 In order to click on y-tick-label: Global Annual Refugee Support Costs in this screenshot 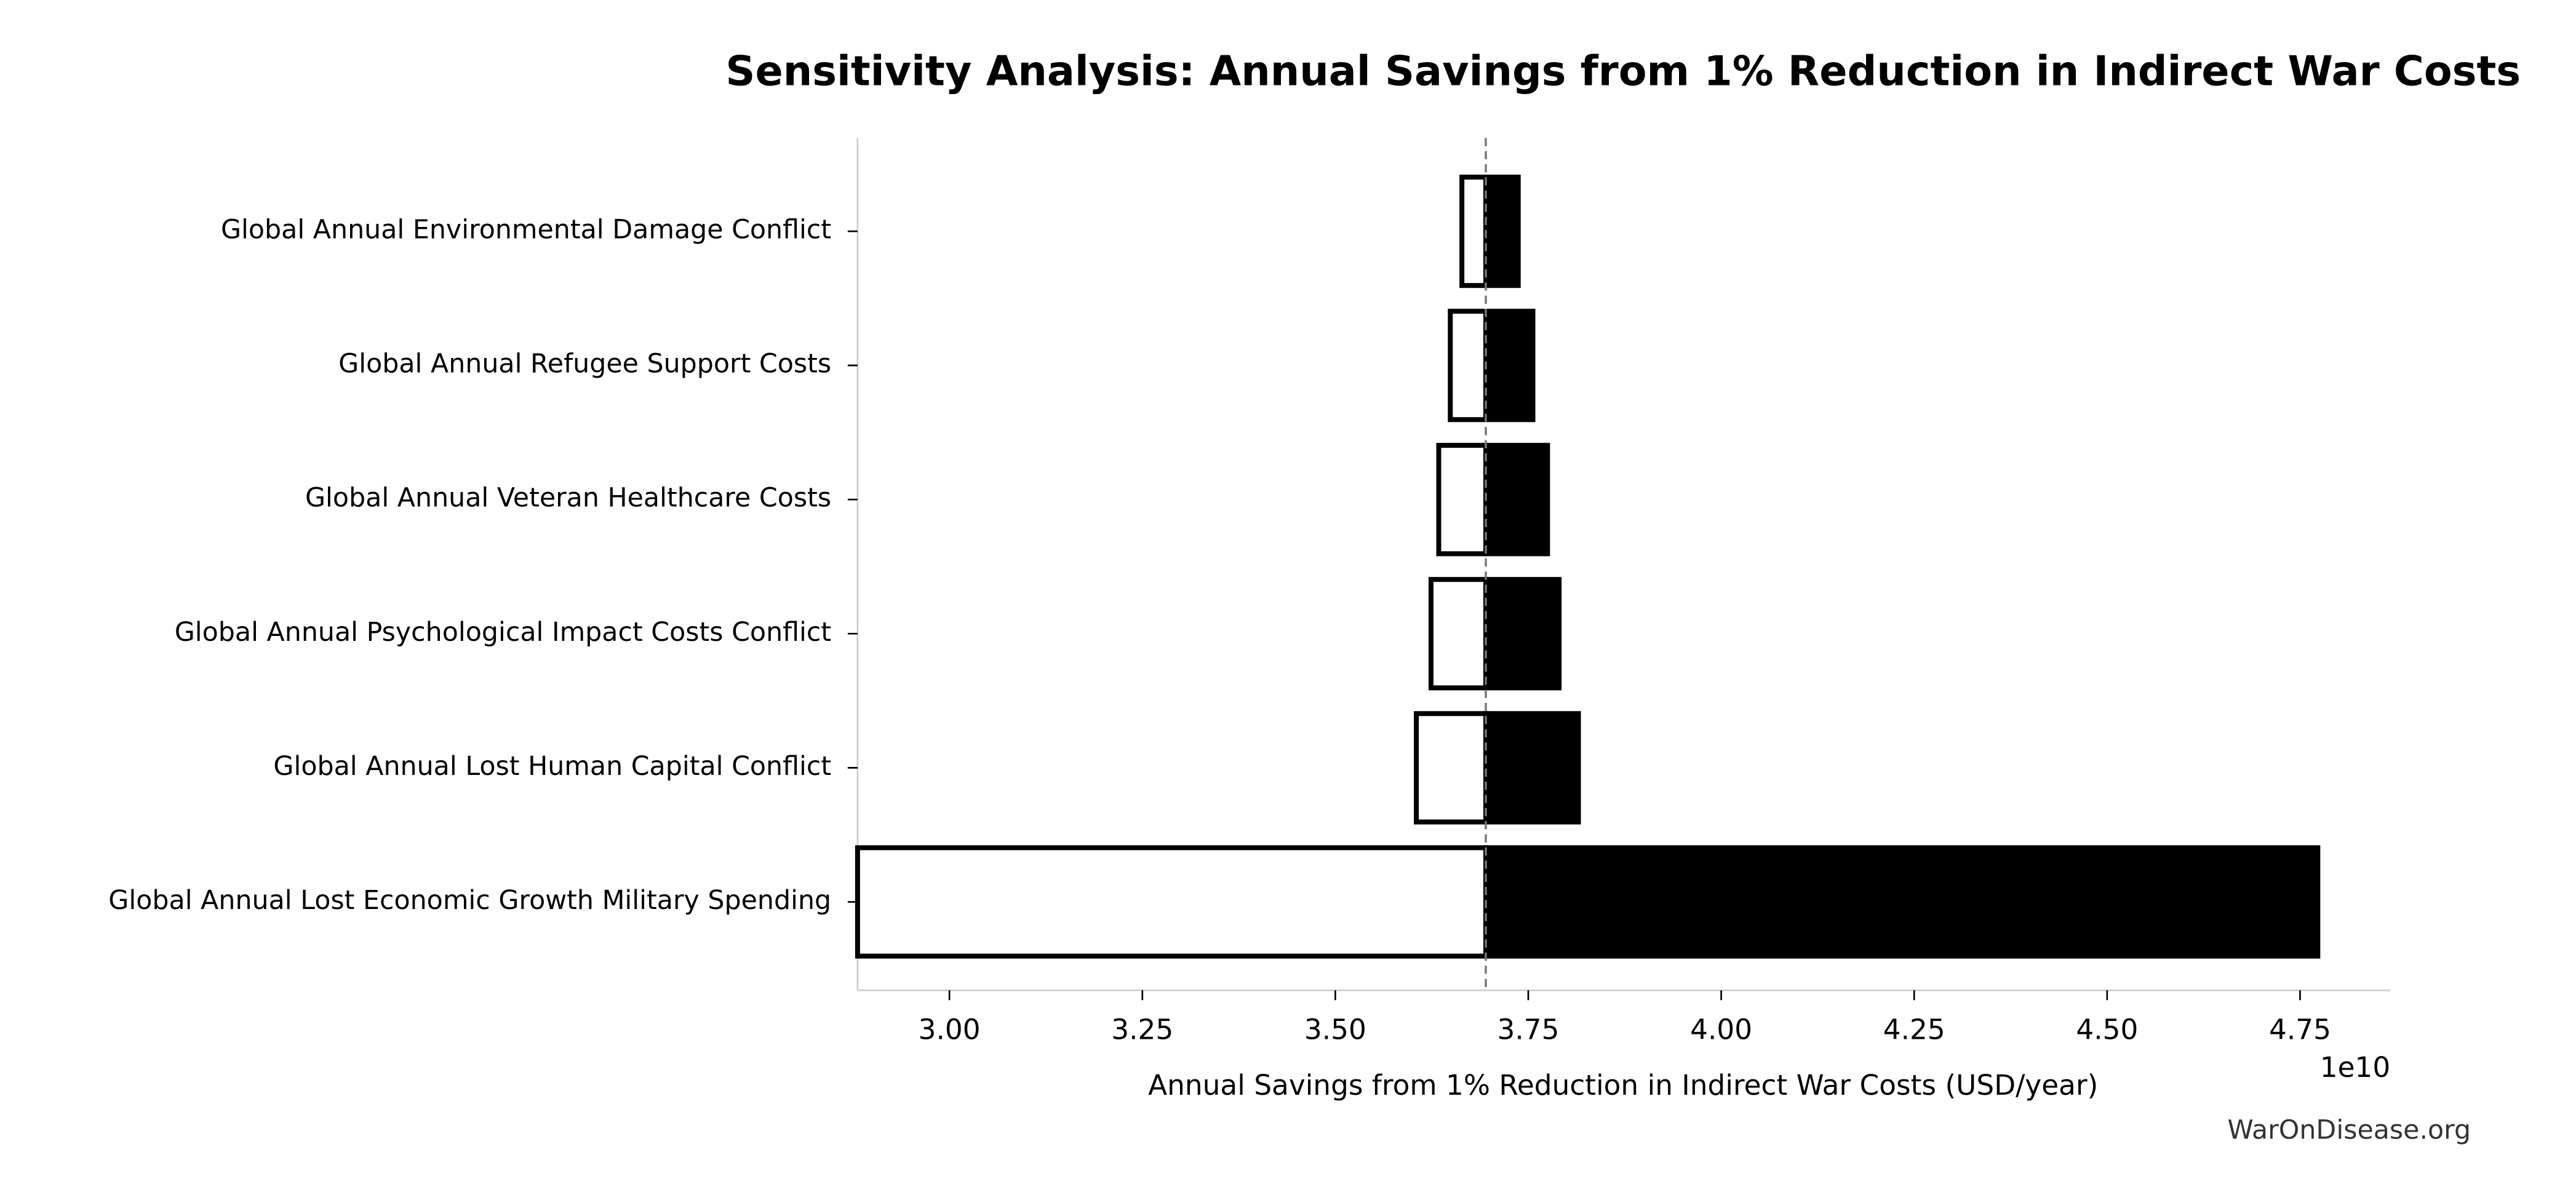, I will do `click(584, 364)`.